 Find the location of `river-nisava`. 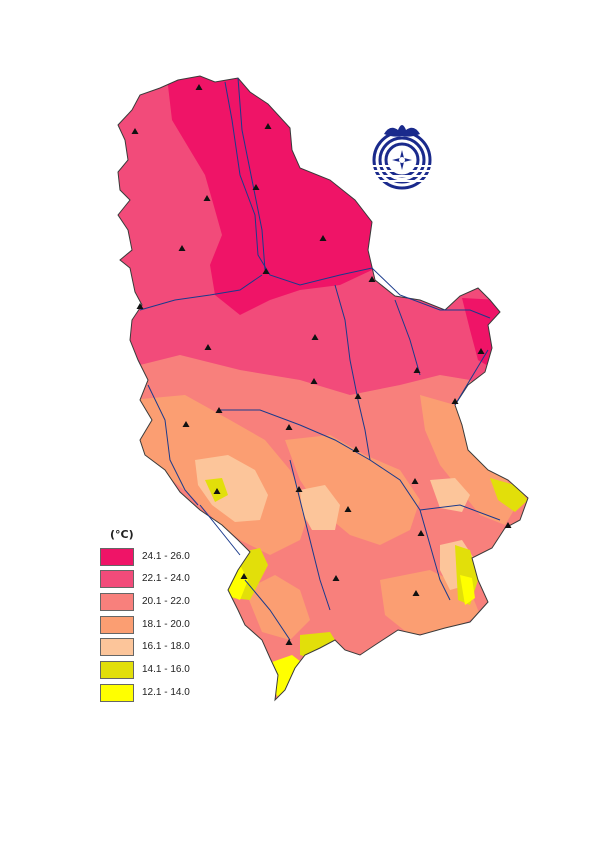

river-nisava is located at coordinates (460, 512).